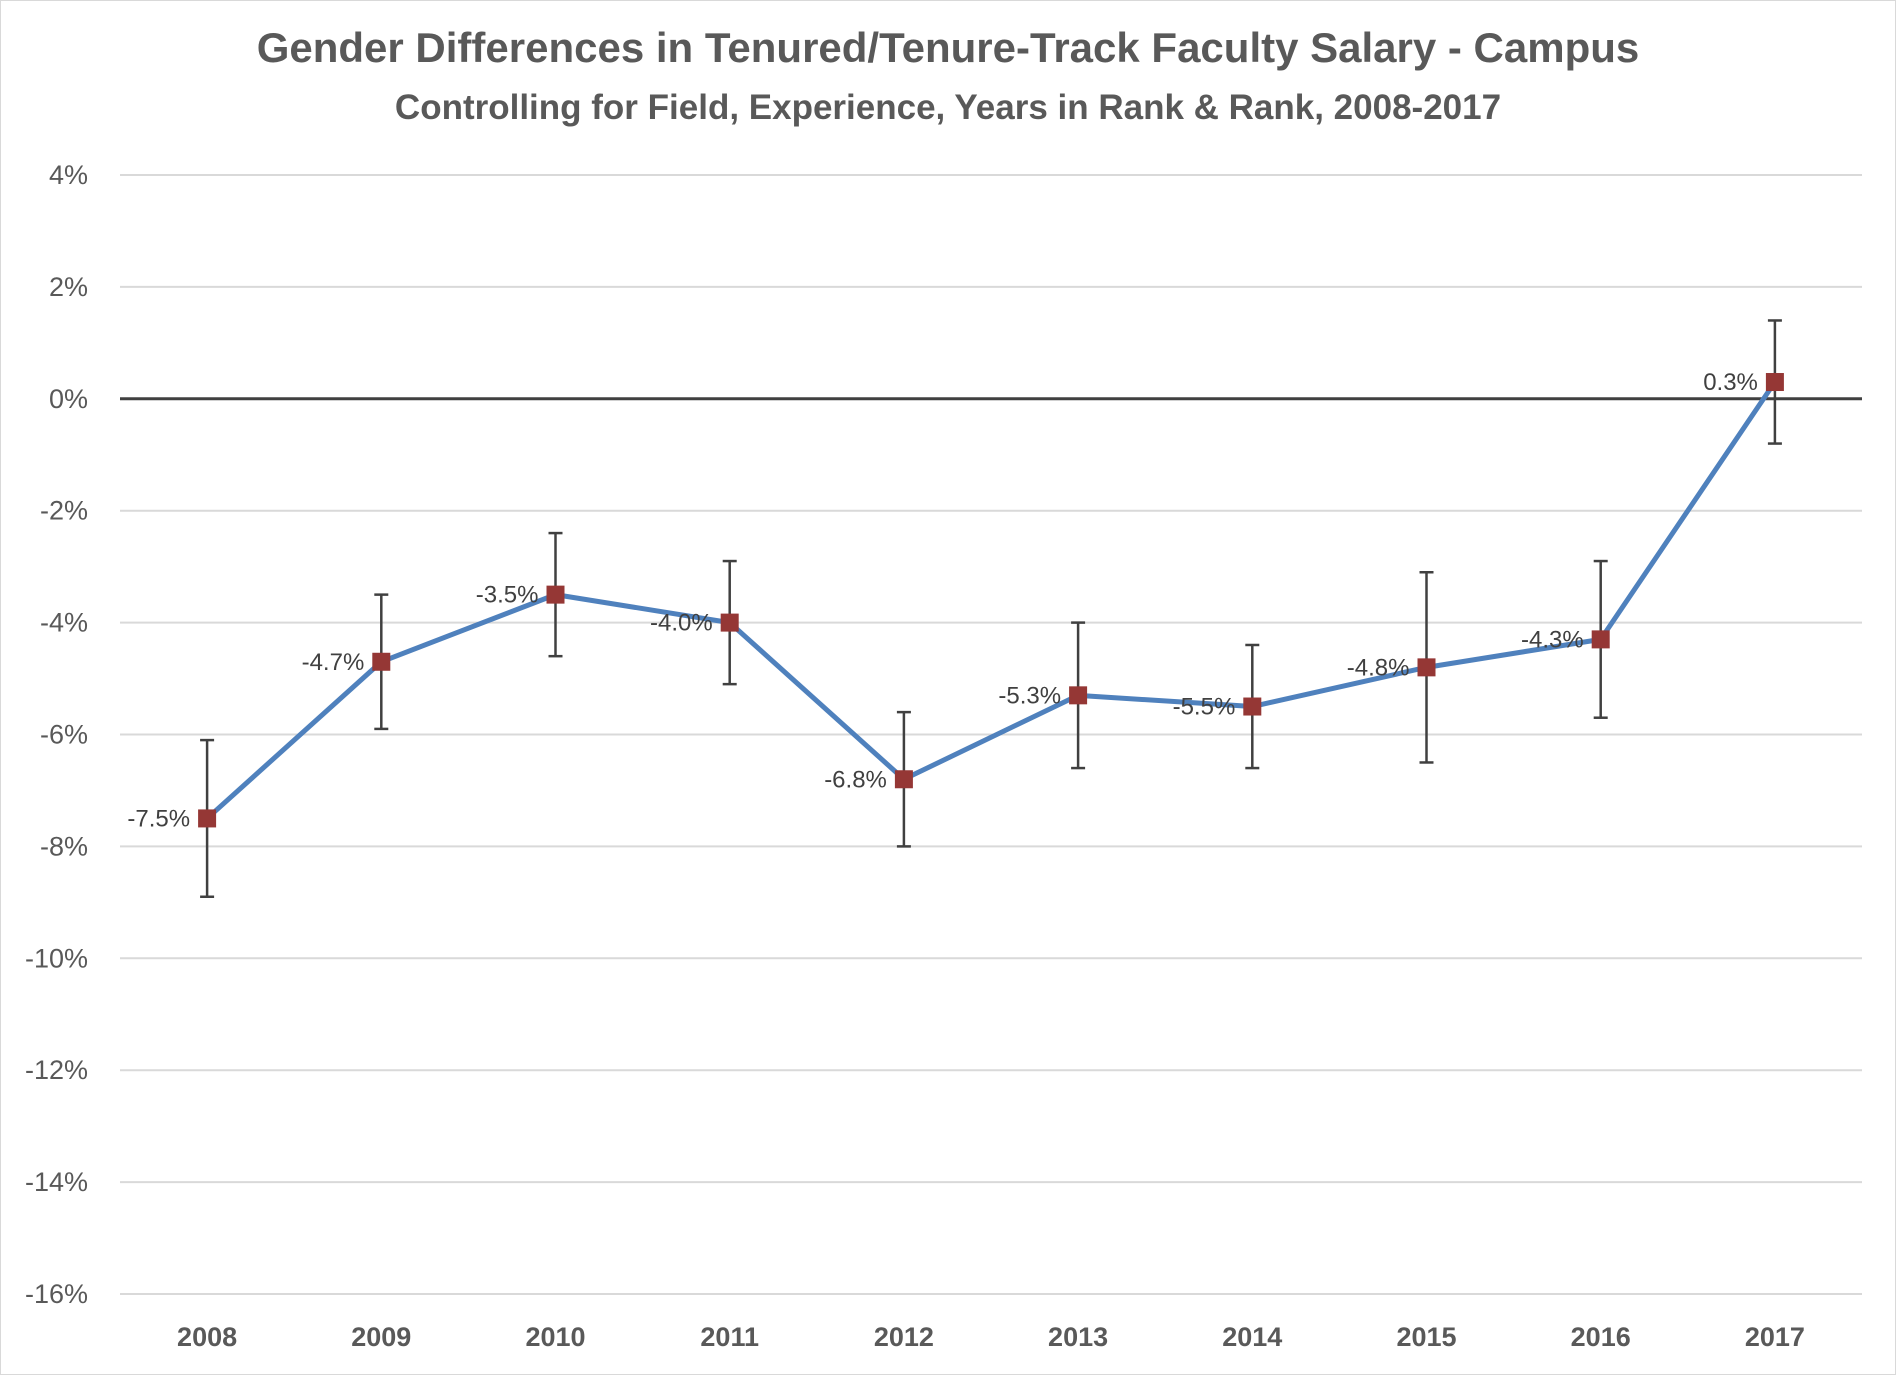  Describe the element at coordinates (207, 1337) in the screenshot. I see `x-tick-label: 2008` at that location.